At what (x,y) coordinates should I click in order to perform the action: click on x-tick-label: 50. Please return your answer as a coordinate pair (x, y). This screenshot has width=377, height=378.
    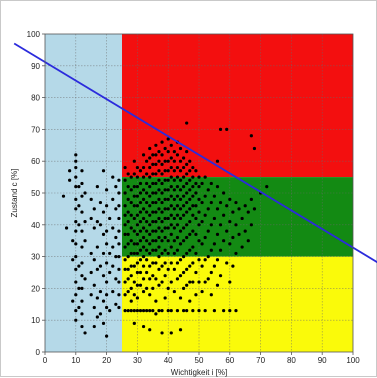
    Looking at the image, I should click on (199, 360).